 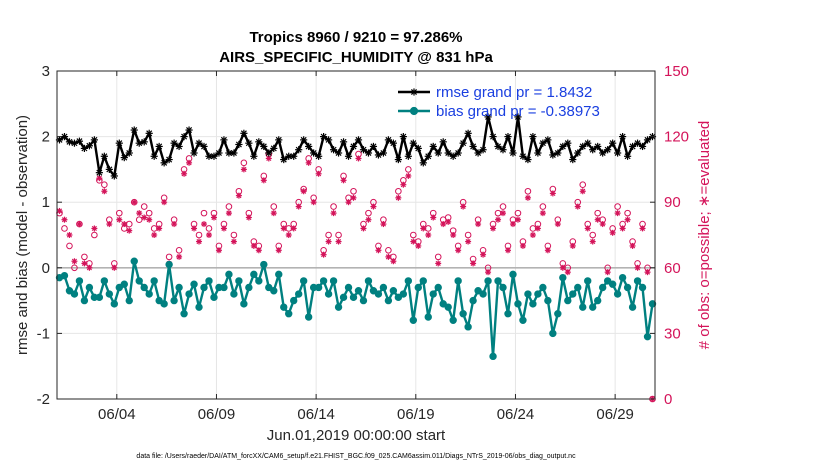 I want to click on y-right-tick-label: 60, so click(x=672, y=268).